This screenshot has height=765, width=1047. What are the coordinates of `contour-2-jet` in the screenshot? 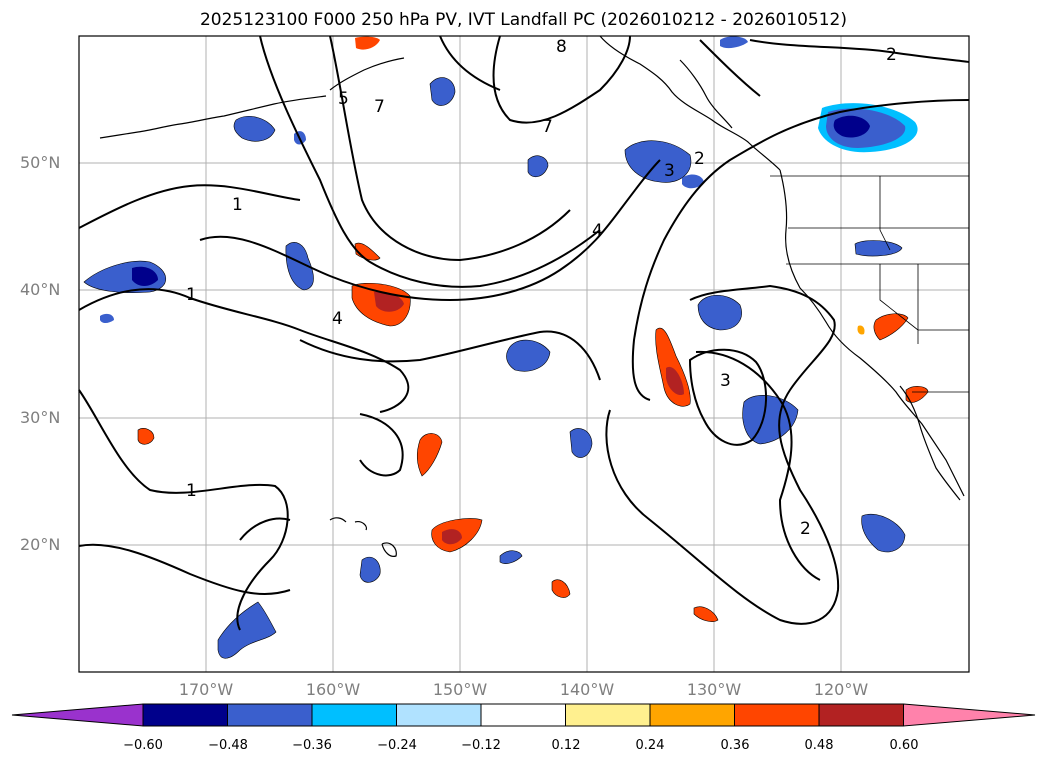 It's located at (800, 250).